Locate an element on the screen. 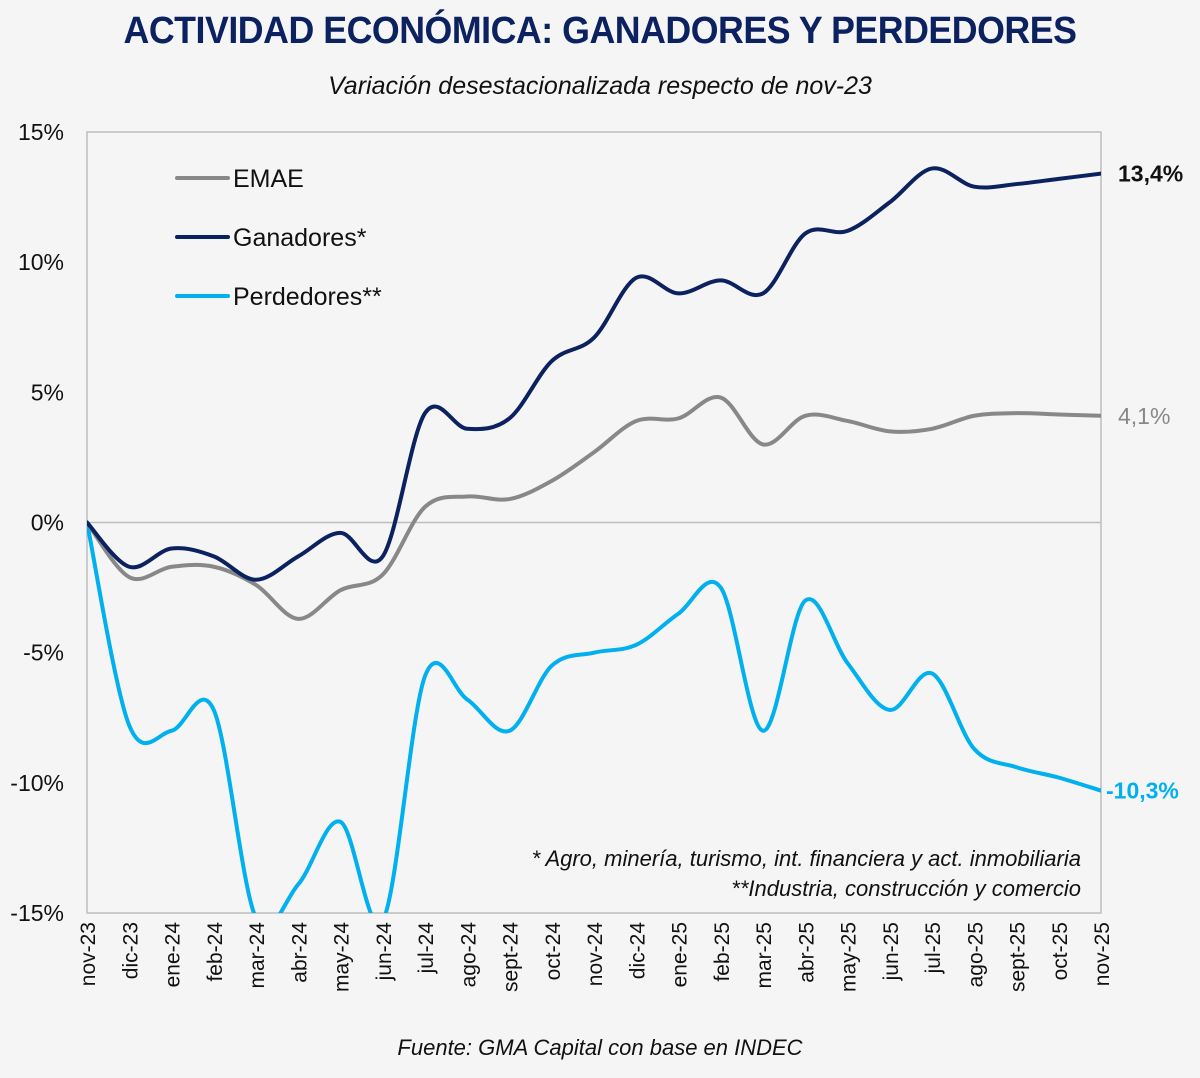 The height and width of the screenshot is (1078, 1200). x-tick-label: ene-24 is located at coordinates (173, 955).